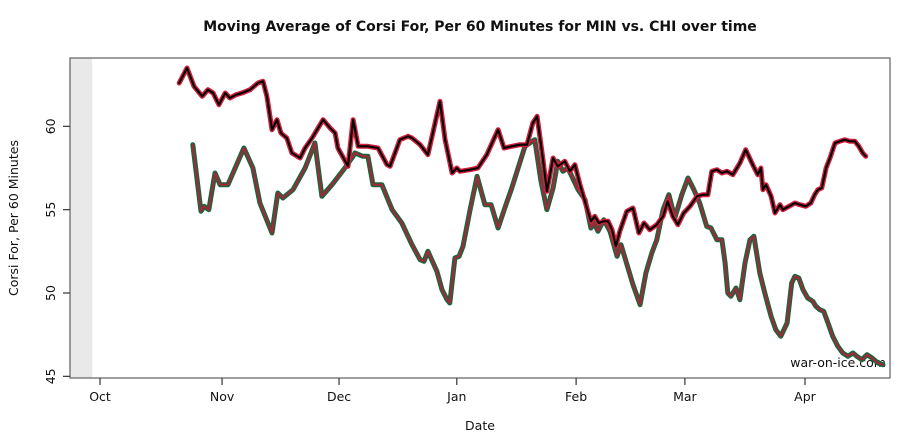 This screenshot has height=447, width=915. Describe the element at coordinates (56, 251) in the screenshot. I see `y-axis: 45 50 55 60` at that location.